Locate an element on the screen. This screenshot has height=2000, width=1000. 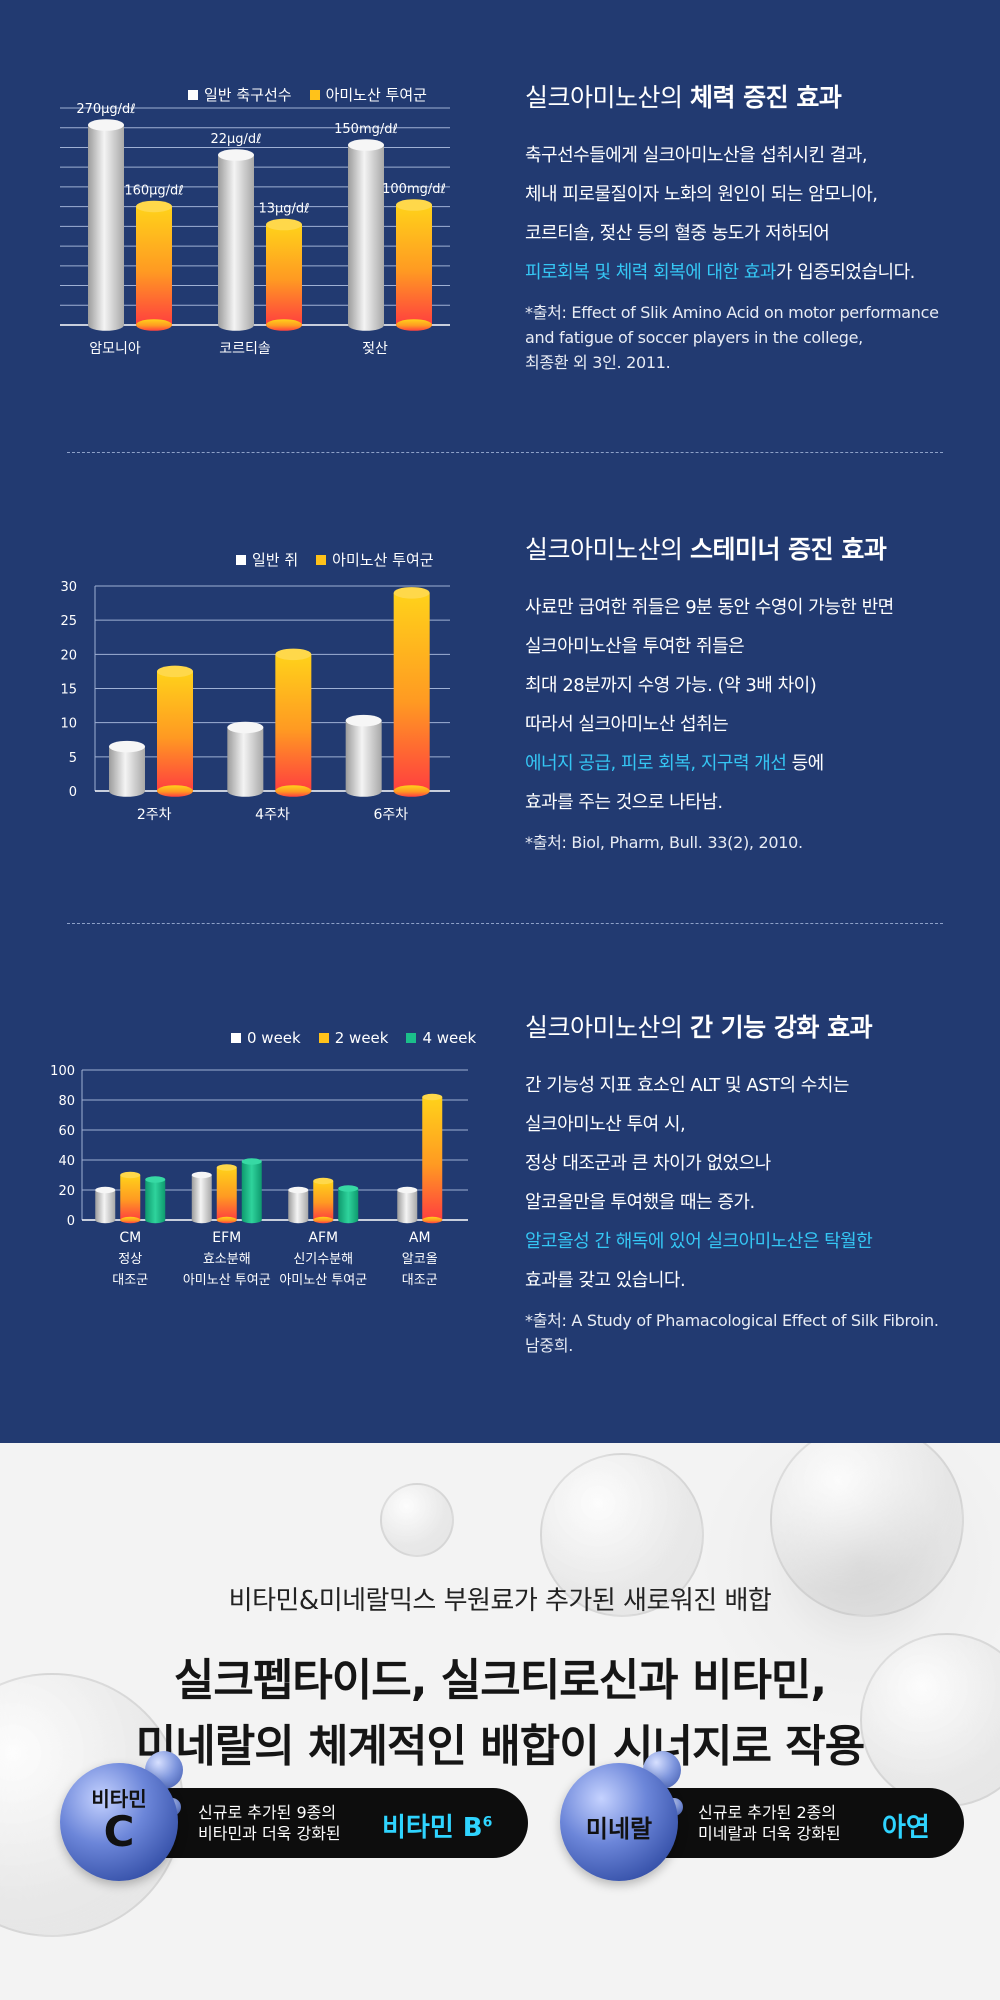
section1-title: 실크아미노산의 체력 증진 효과 is located at coordinates (755, 96).